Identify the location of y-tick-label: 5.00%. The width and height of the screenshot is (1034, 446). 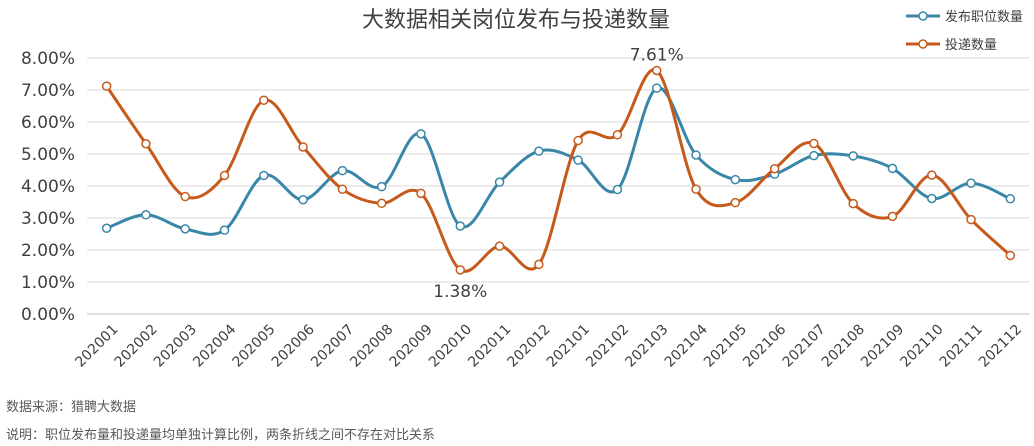
(48, 155).